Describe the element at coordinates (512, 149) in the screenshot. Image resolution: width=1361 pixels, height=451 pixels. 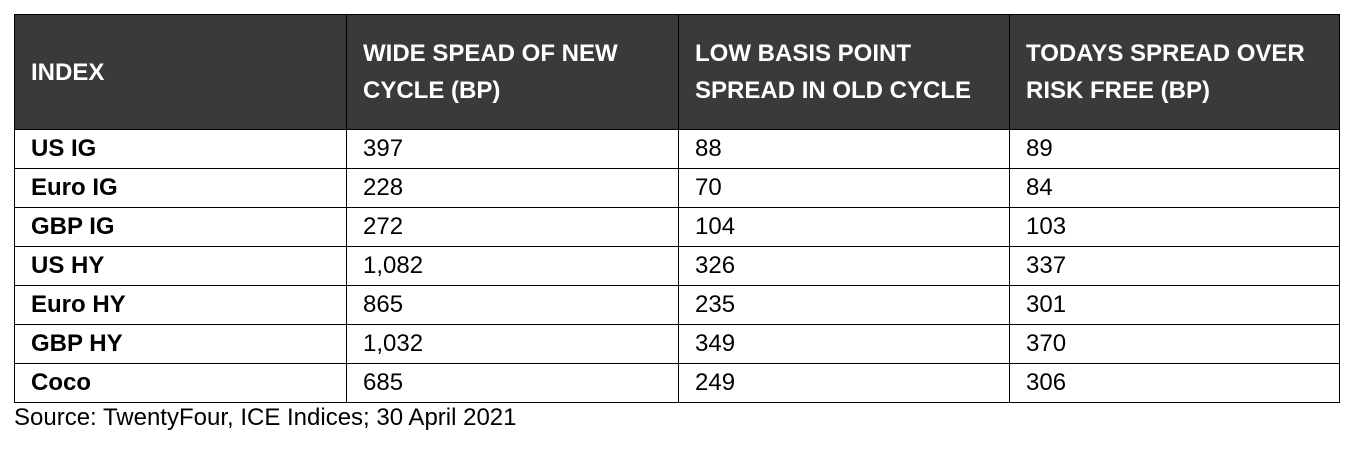
I see `row-wide-cell: 397` at that location.